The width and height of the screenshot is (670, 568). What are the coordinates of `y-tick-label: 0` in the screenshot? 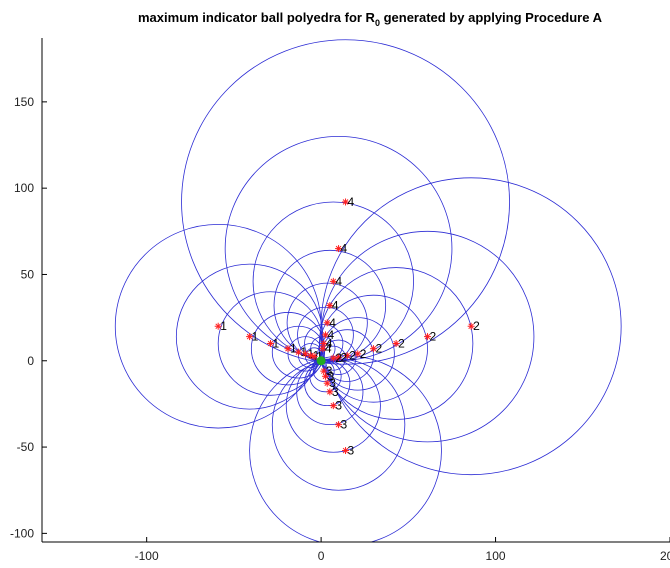 It's located at (30, 361).